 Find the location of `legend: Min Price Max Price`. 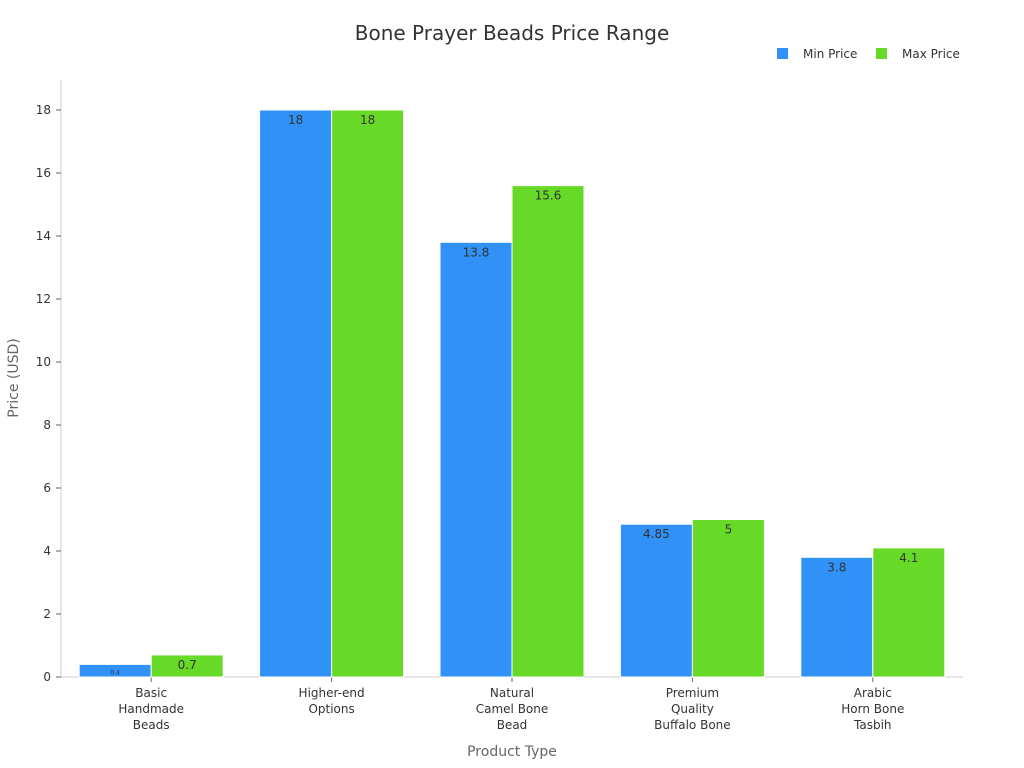

legend: Min Price Max Price is located at coordinates (868, 54).